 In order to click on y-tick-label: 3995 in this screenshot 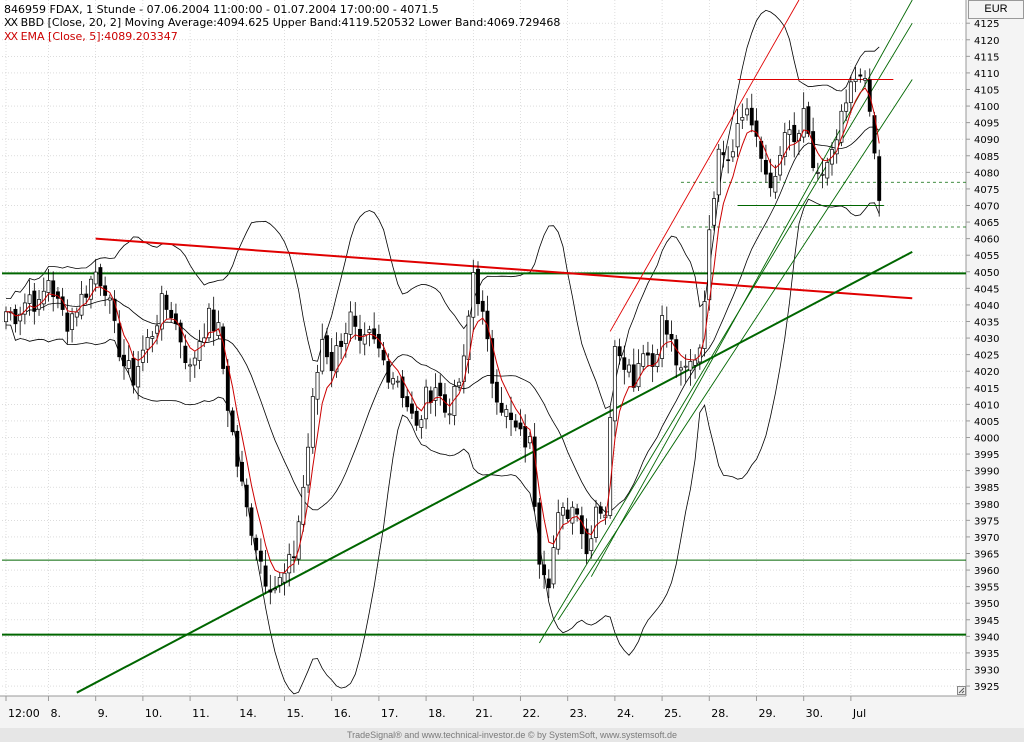, I will do `click(986, 455)`.